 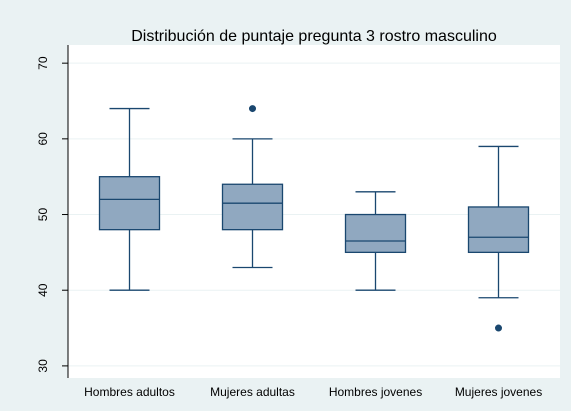 I want to click on y-tick-label: 30, so click(x=43, y=366).